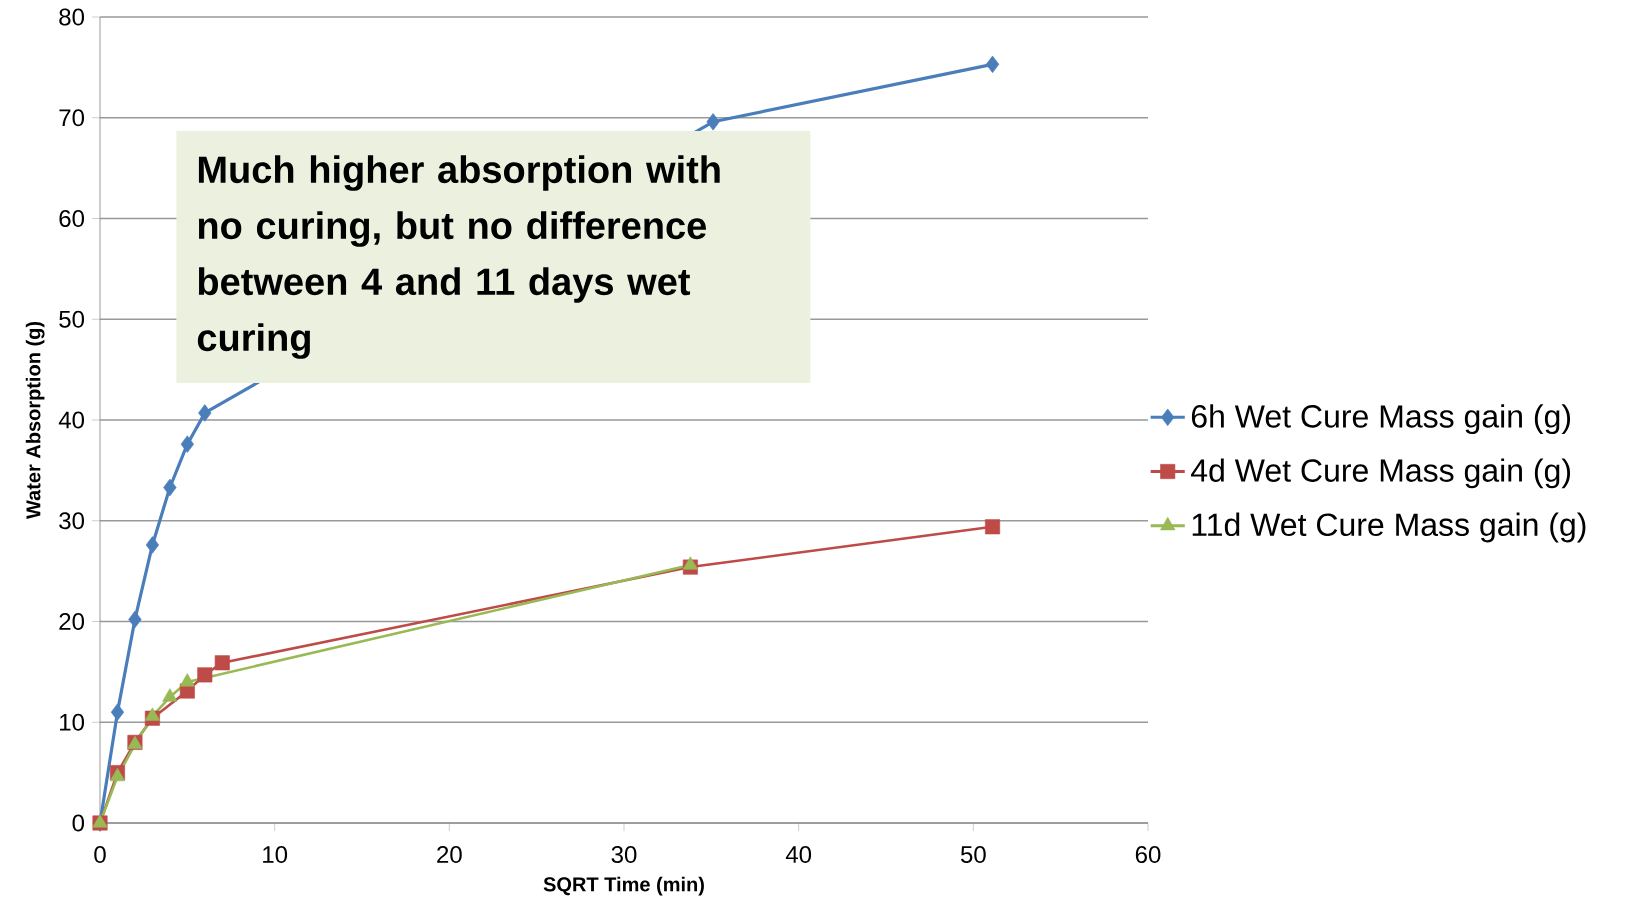 Image resolution: width=1633 pixels, height=910 pixels. Describe the element at coordinates (72, 118) in the screenshot. I see `y-tick-label: 70` at that location.